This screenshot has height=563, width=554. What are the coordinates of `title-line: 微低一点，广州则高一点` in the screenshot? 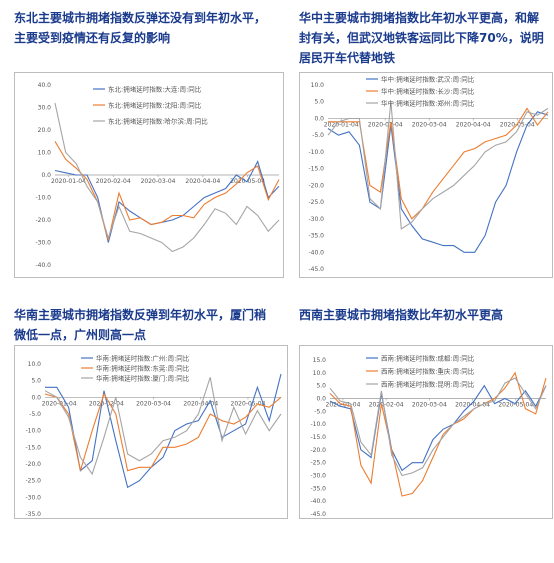 It's located at (80, 335).